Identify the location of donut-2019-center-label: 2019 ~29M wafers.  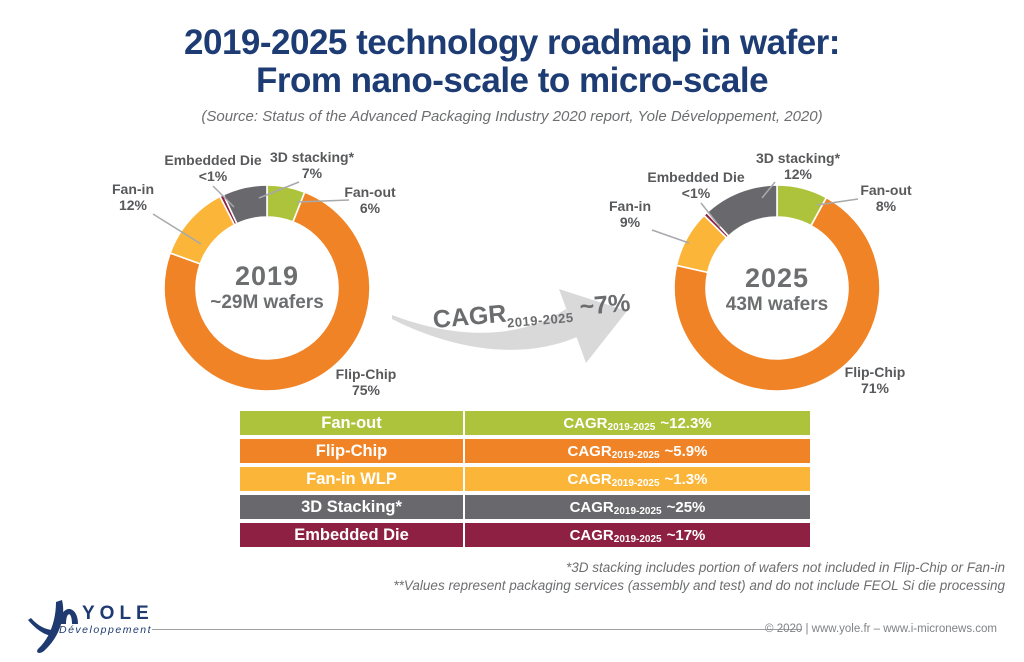
(267, 288).